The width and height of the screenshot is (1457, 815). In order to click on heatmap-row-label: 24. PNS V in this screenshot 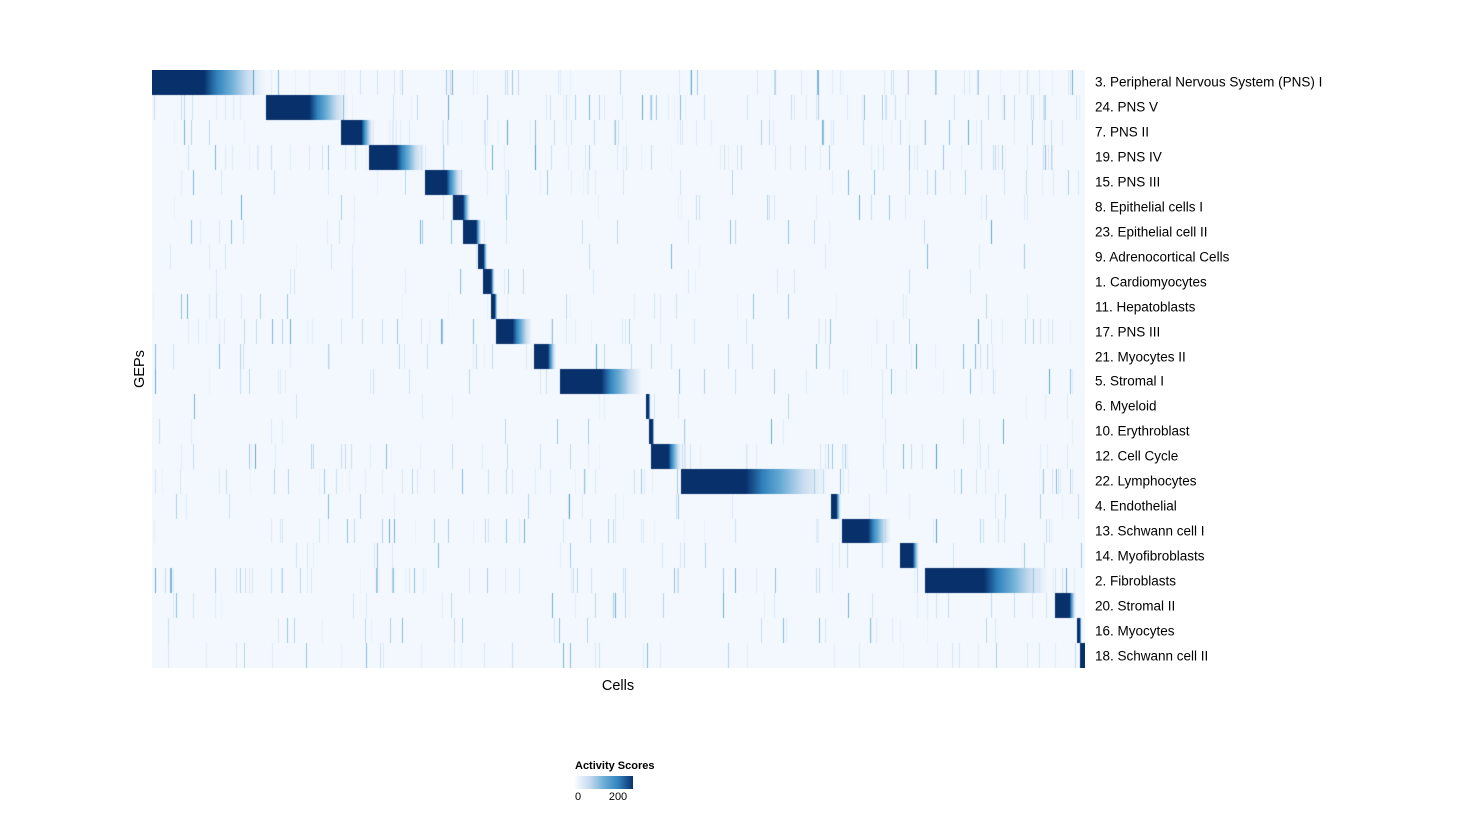, I will do `click(1127, 107)`.